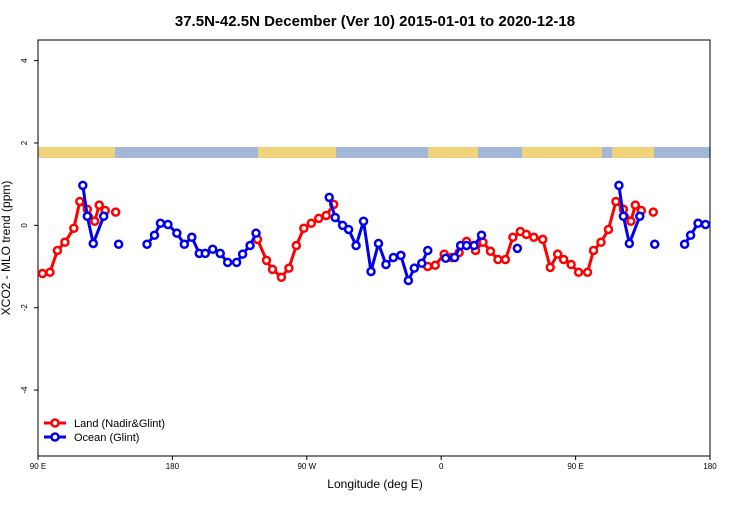 This screenshot has height=505, width=750. Describe the element at coordinates (347, 239) in the screenshot. I see `series-line` at that location.